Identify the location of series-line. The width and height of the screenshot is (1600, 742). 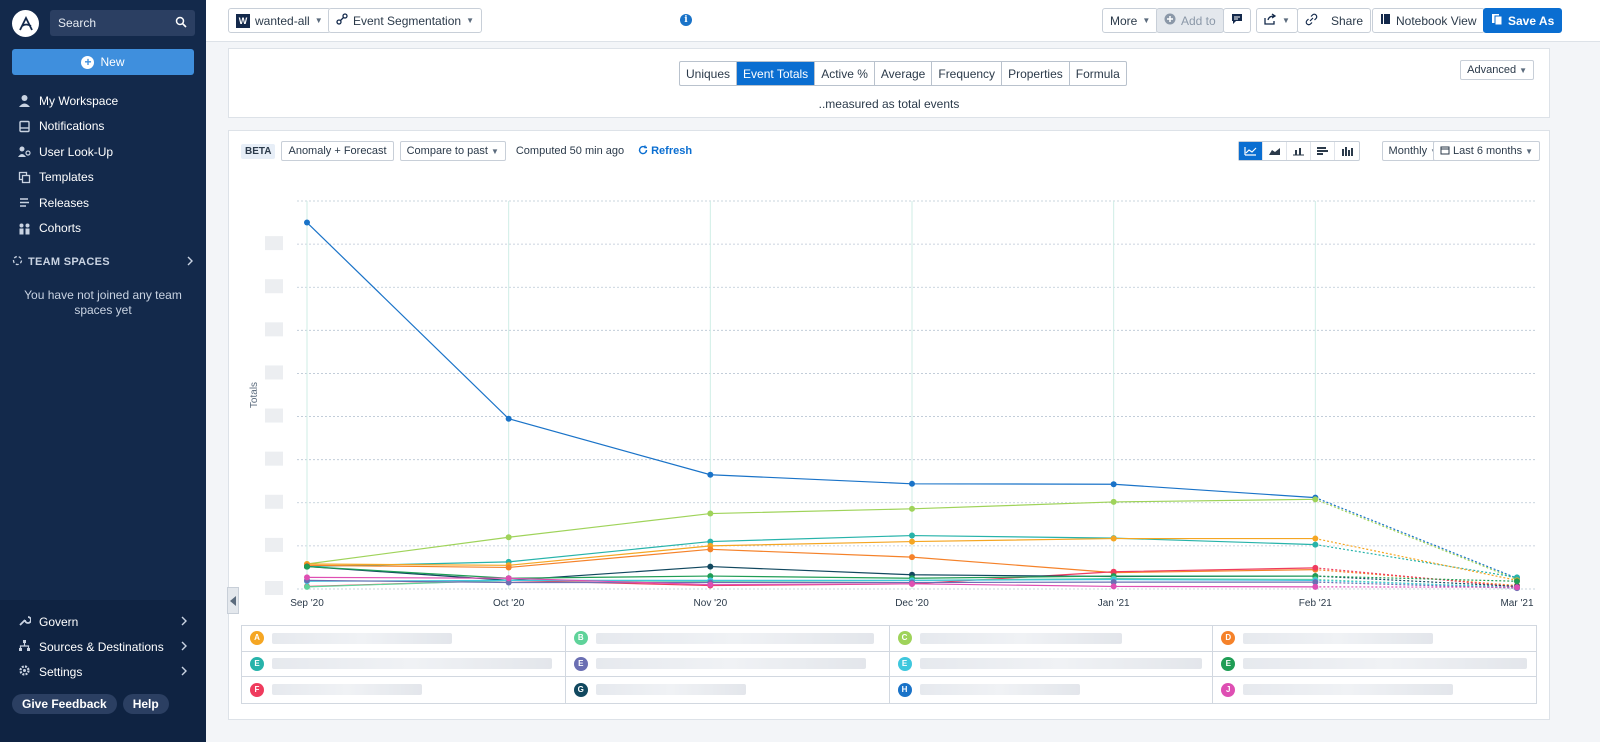
(811, 551).